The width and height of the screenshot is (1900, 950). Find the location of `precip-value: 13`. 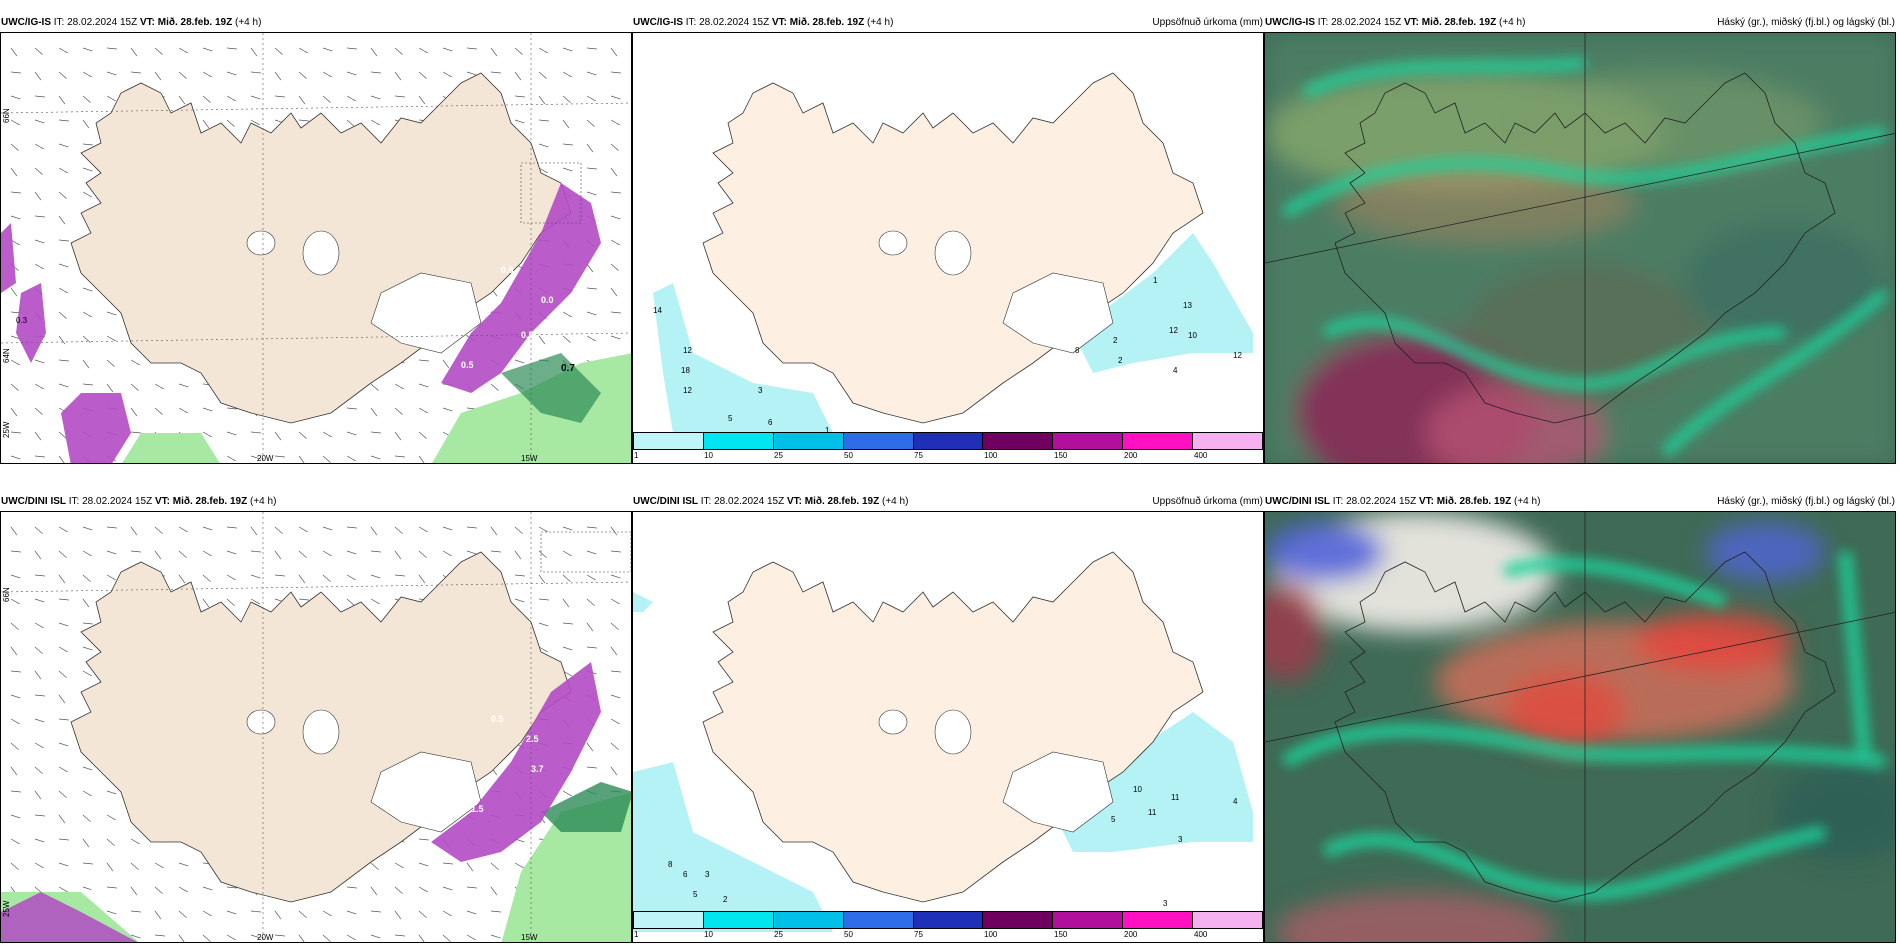

precip-value: 13 is located at coordinates (1187, 305).